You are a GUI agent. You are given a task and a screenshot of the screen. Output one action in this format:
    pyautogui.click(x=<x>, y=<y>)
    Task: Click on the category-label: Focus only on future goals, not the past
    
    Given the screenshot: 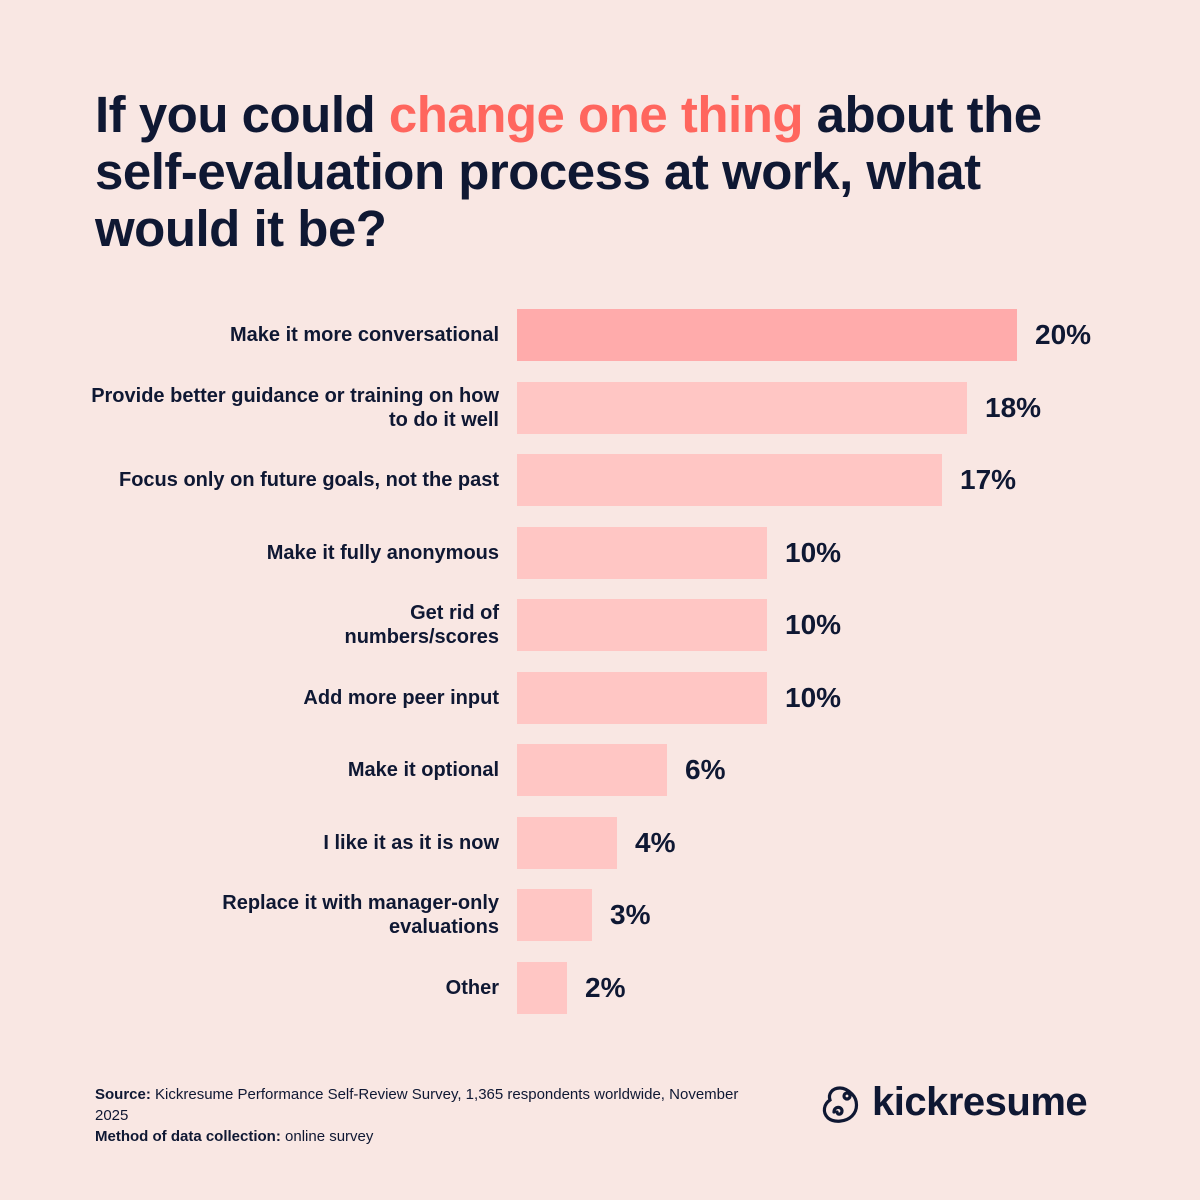 What is the action you would take?
    pyautogui.click(x=308, y=480)
    